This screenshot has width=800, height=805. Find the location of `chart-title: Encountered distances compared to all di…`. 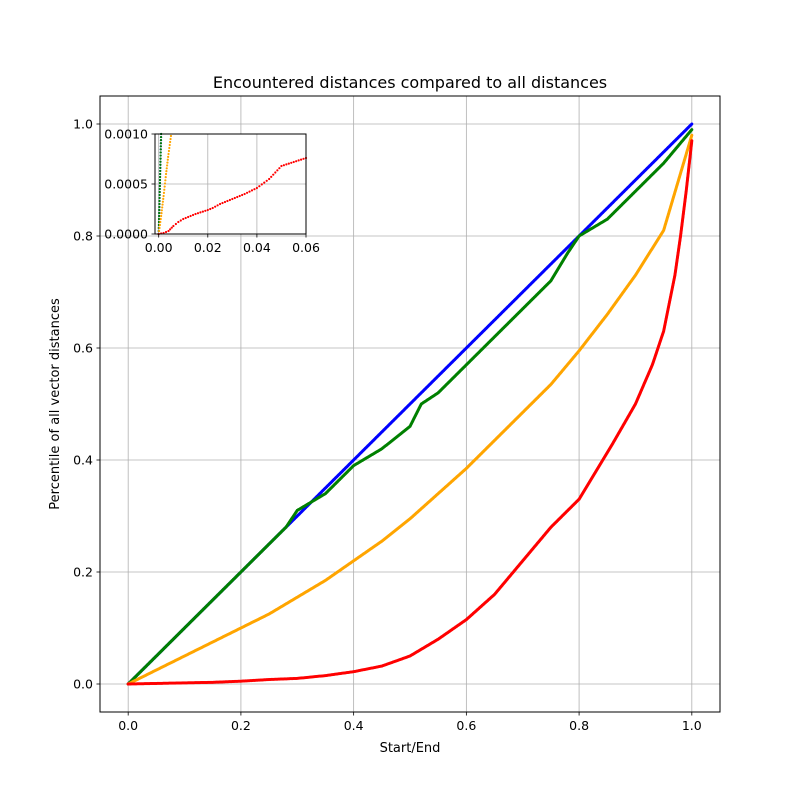

chart-title: Encountered distances compared to all di… is located at coordinates (410, 82).